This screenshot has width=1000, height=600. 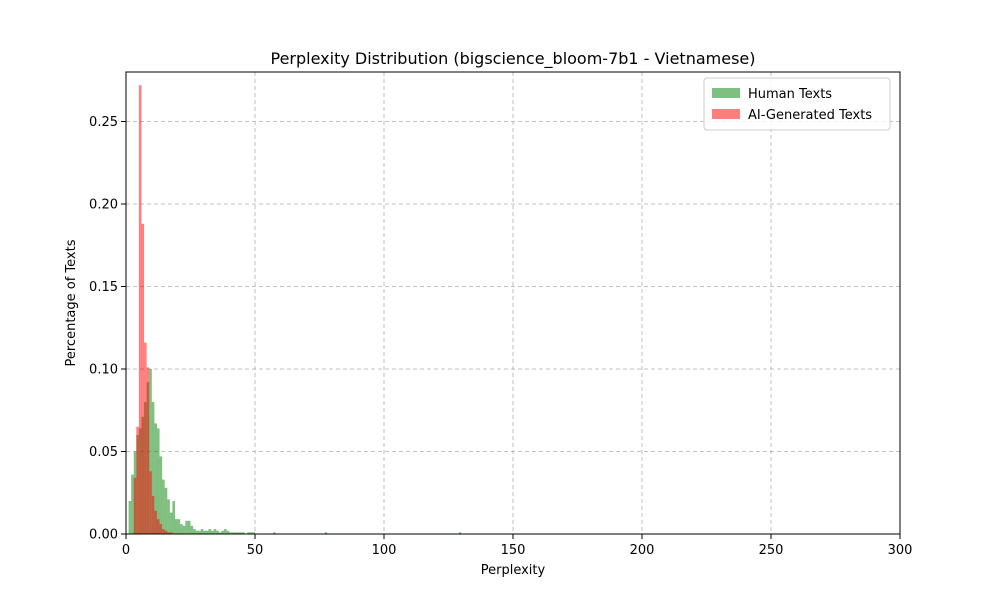 What do you see at coordinates (900, 550) in the screenshot?
I see `x-tick-label: 300` at bounding box center [900, 550].